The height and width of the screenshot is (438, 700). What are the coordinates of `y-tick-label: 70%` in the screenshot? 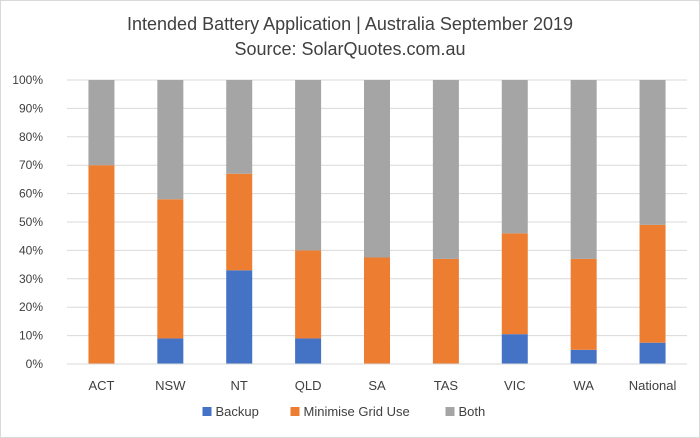 It's located at (31, 165).